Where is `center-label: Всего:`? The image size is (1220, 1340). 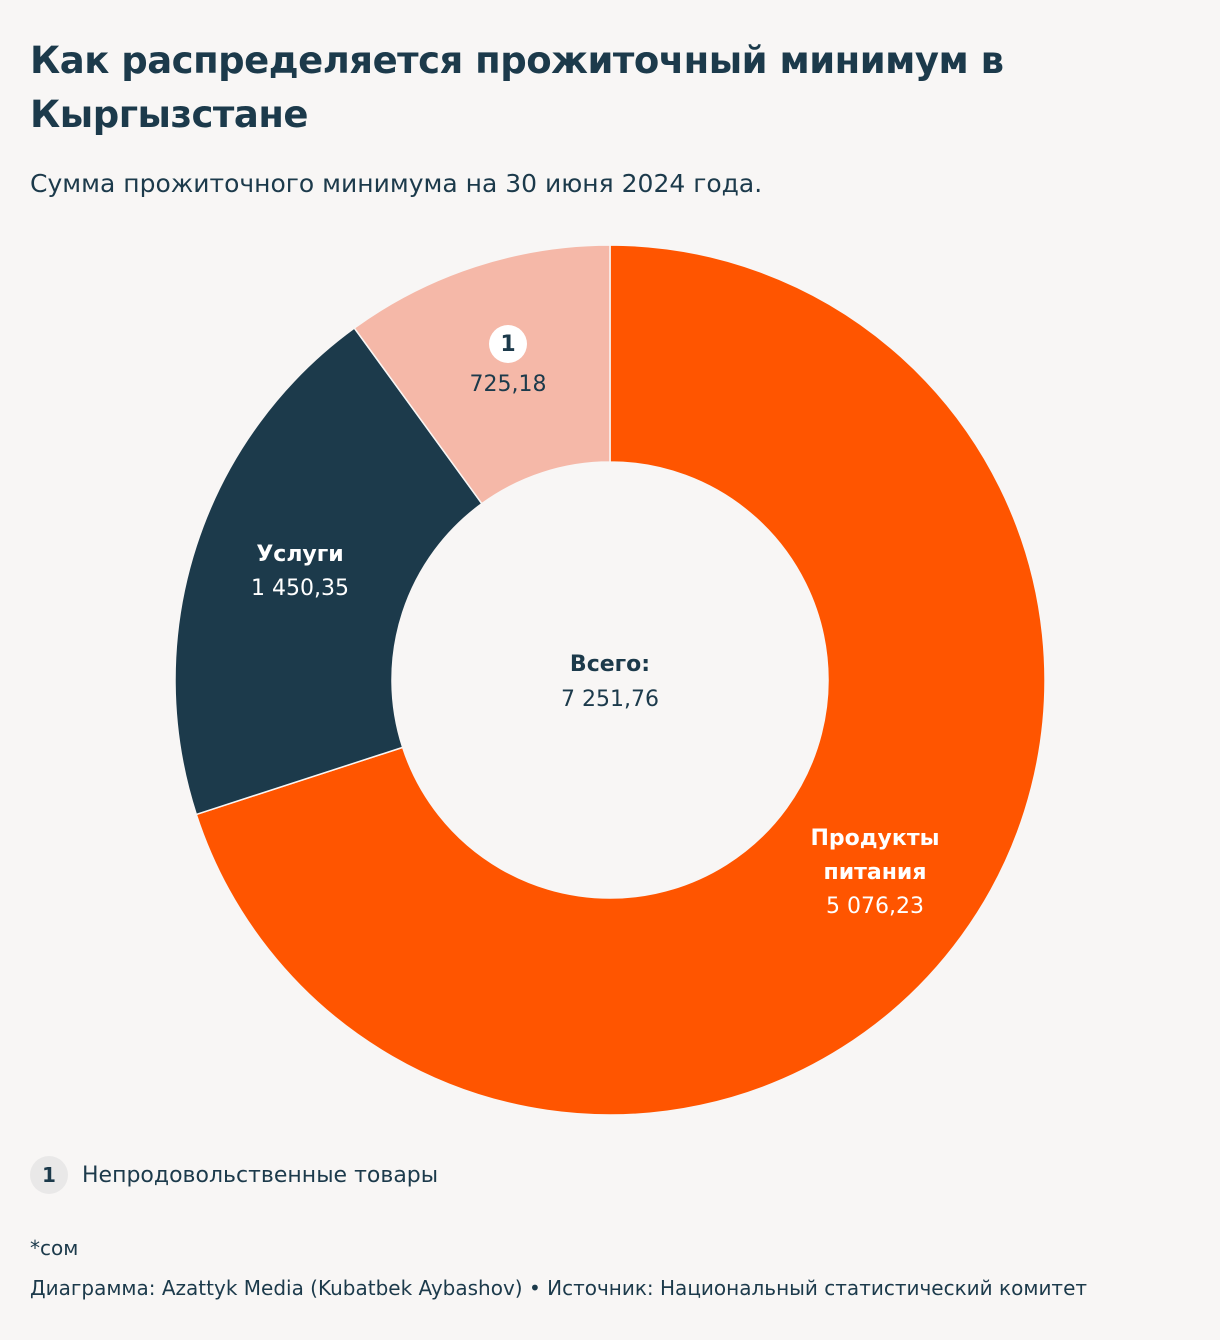 center-label: Всего: is located at coordinates (610, 664).